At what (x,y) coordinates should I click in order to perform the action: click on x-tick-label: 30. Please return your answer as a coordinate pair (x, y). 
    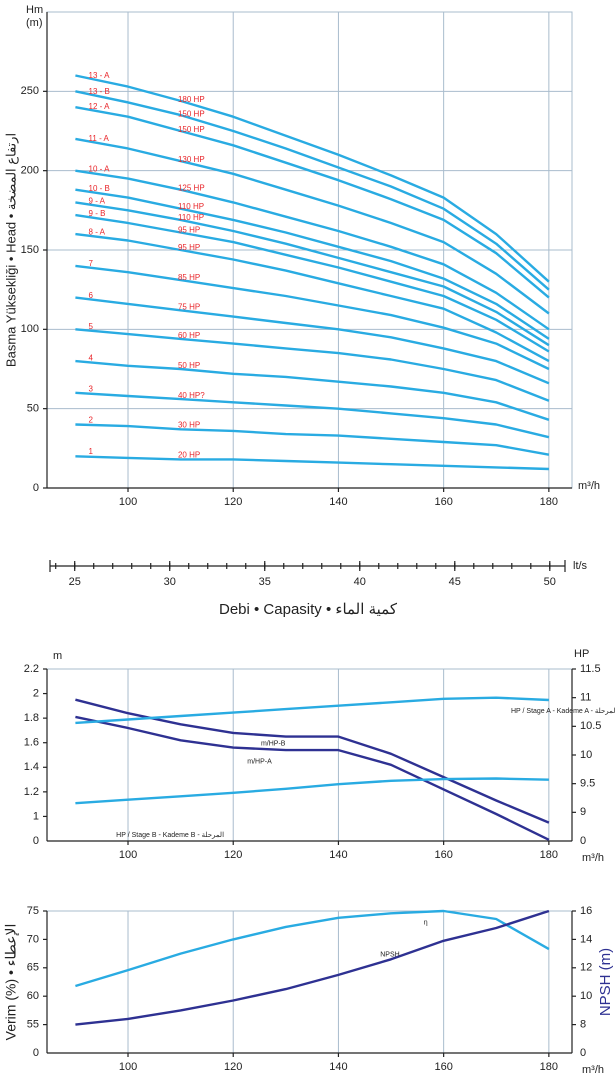
    Looking at the image, I should click on (170, 582).